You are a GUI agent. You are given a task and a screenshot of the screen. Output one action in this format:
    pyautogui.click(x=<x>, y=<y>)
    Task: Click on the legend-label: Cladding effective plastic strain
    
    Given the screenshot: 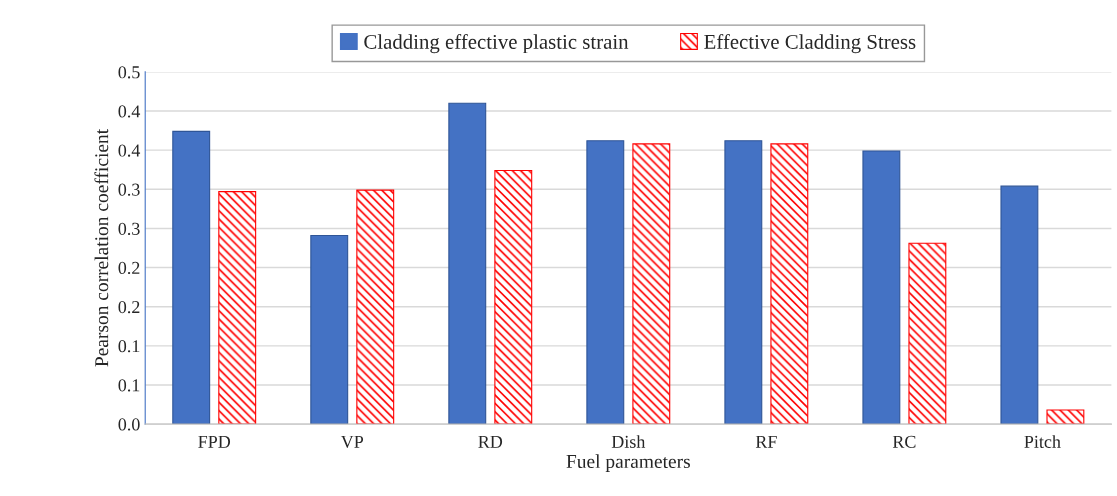 What is the action you would take?
    pyautogui.click(x=496, y=44)
    